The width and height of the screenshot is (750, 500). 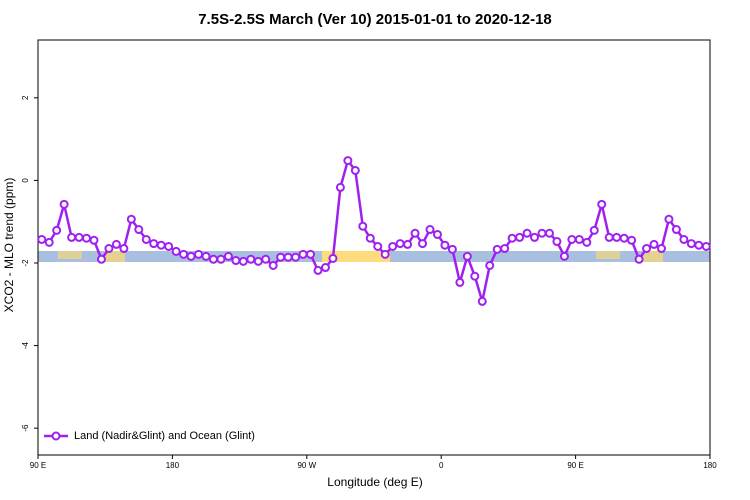 What do you see at coordinates (164, 436) in the screenshot?
I see `legend-label: Land (Nadir&Glint) and Ocean (Glint)` at bounding box center [164, 436].